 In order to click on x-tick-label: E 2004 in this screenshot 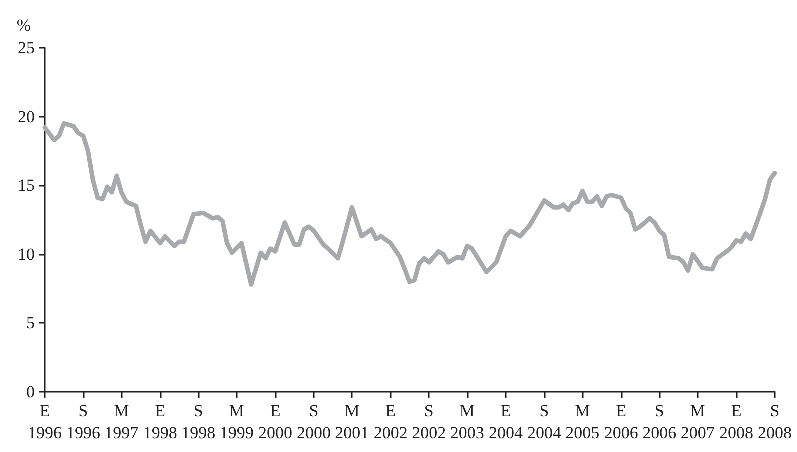, I will do `click(506, 422)`.